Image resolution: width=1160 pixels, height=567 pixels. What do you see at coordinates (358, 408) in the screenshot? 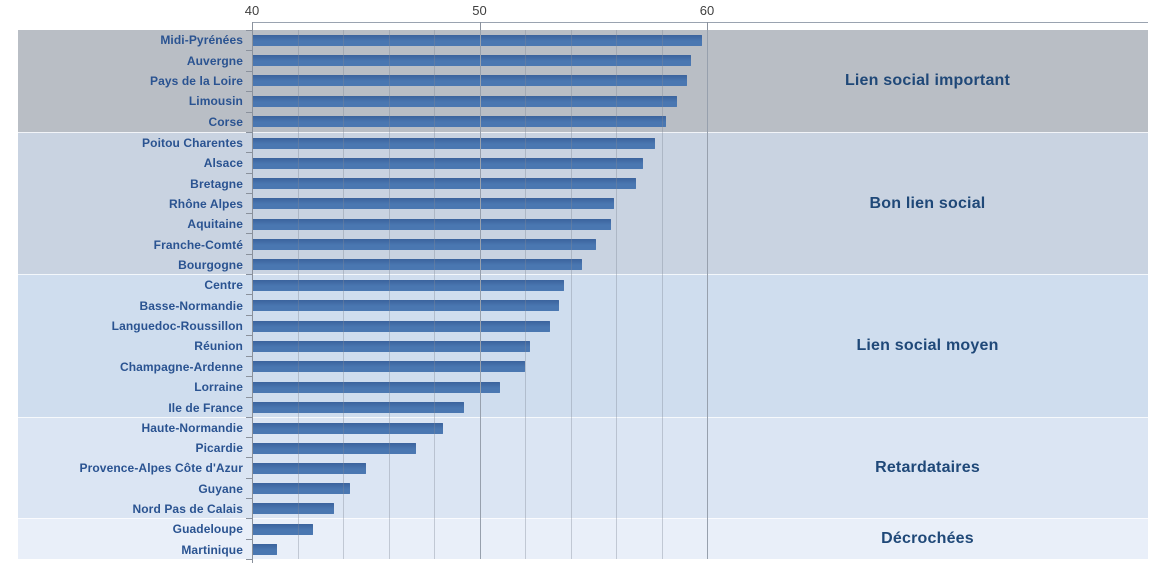
I see `bar-ile-de-france` at bounding box center [358, 408].